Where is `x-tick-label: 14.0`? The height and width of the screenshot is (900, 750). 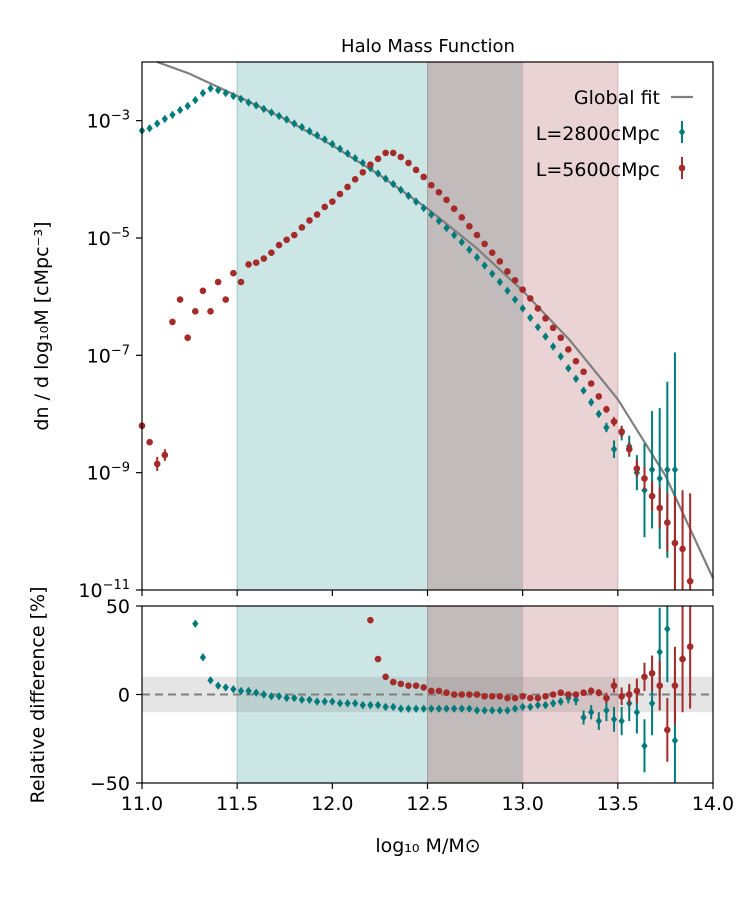
x-tick-label: 14.0 is located at coordinates (713, 804).